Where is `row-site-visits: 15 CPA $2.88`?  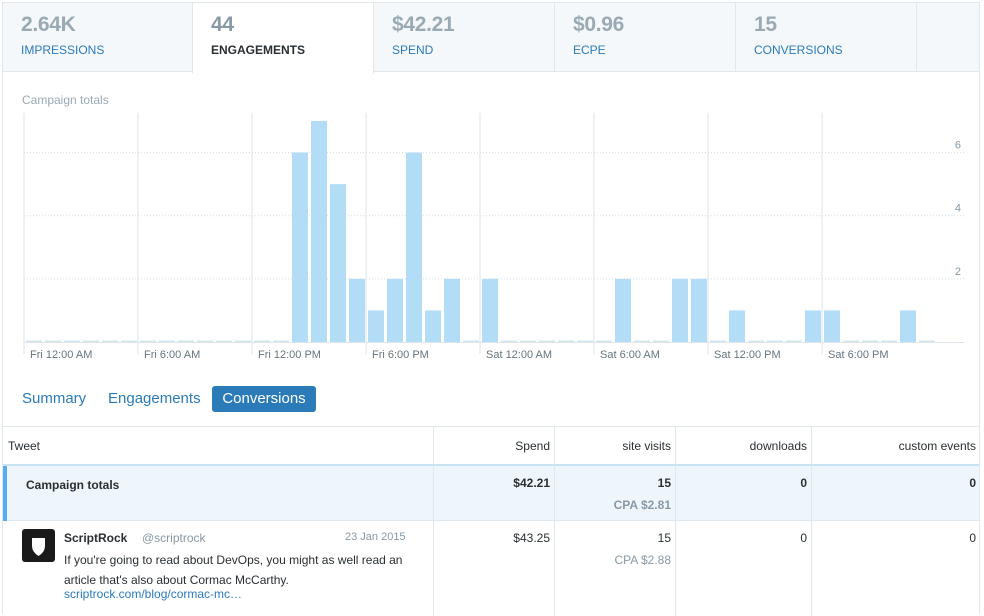 row-site-visits: 15 CPA $2.88 is located at coordinates (613, 549).